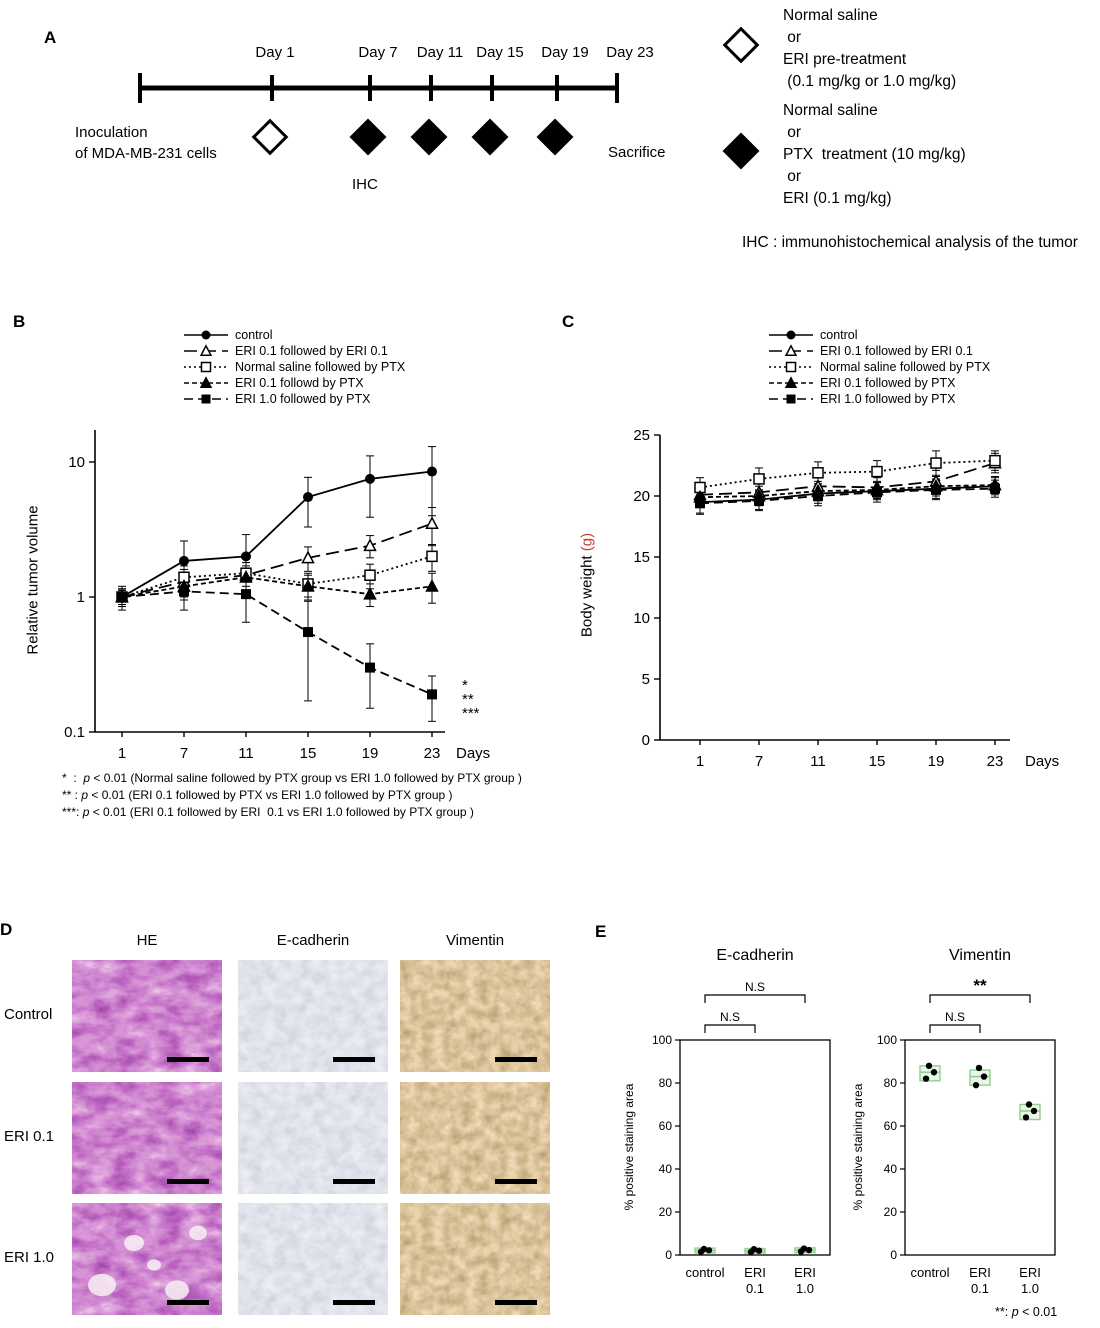 This screenshot has height=1328, width=1100. Describe the element at coordinates (741, 45) in the screenshot. I see `legend-open-diamond-icon` at that location.